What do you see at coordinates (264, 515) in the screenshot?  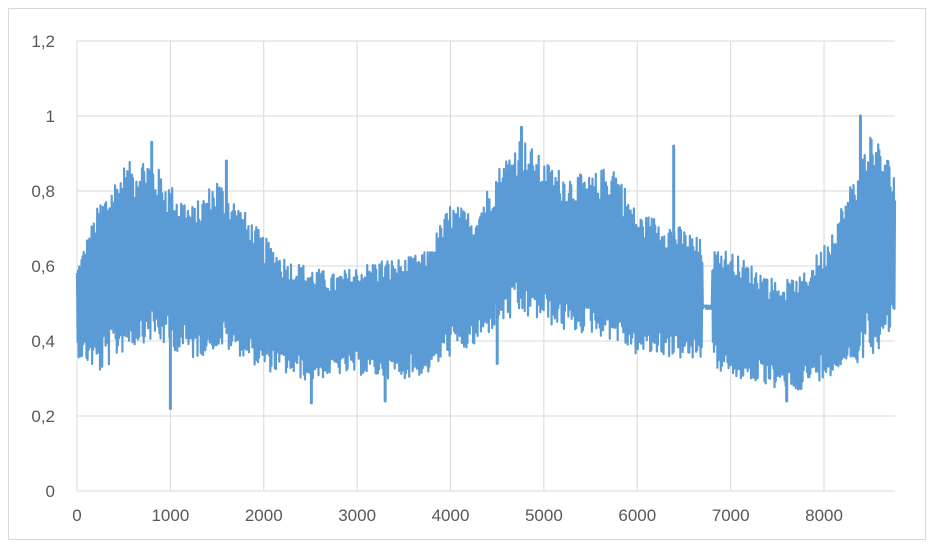 I see `x-tick-label: 2000` at bounding box center [264, 515].